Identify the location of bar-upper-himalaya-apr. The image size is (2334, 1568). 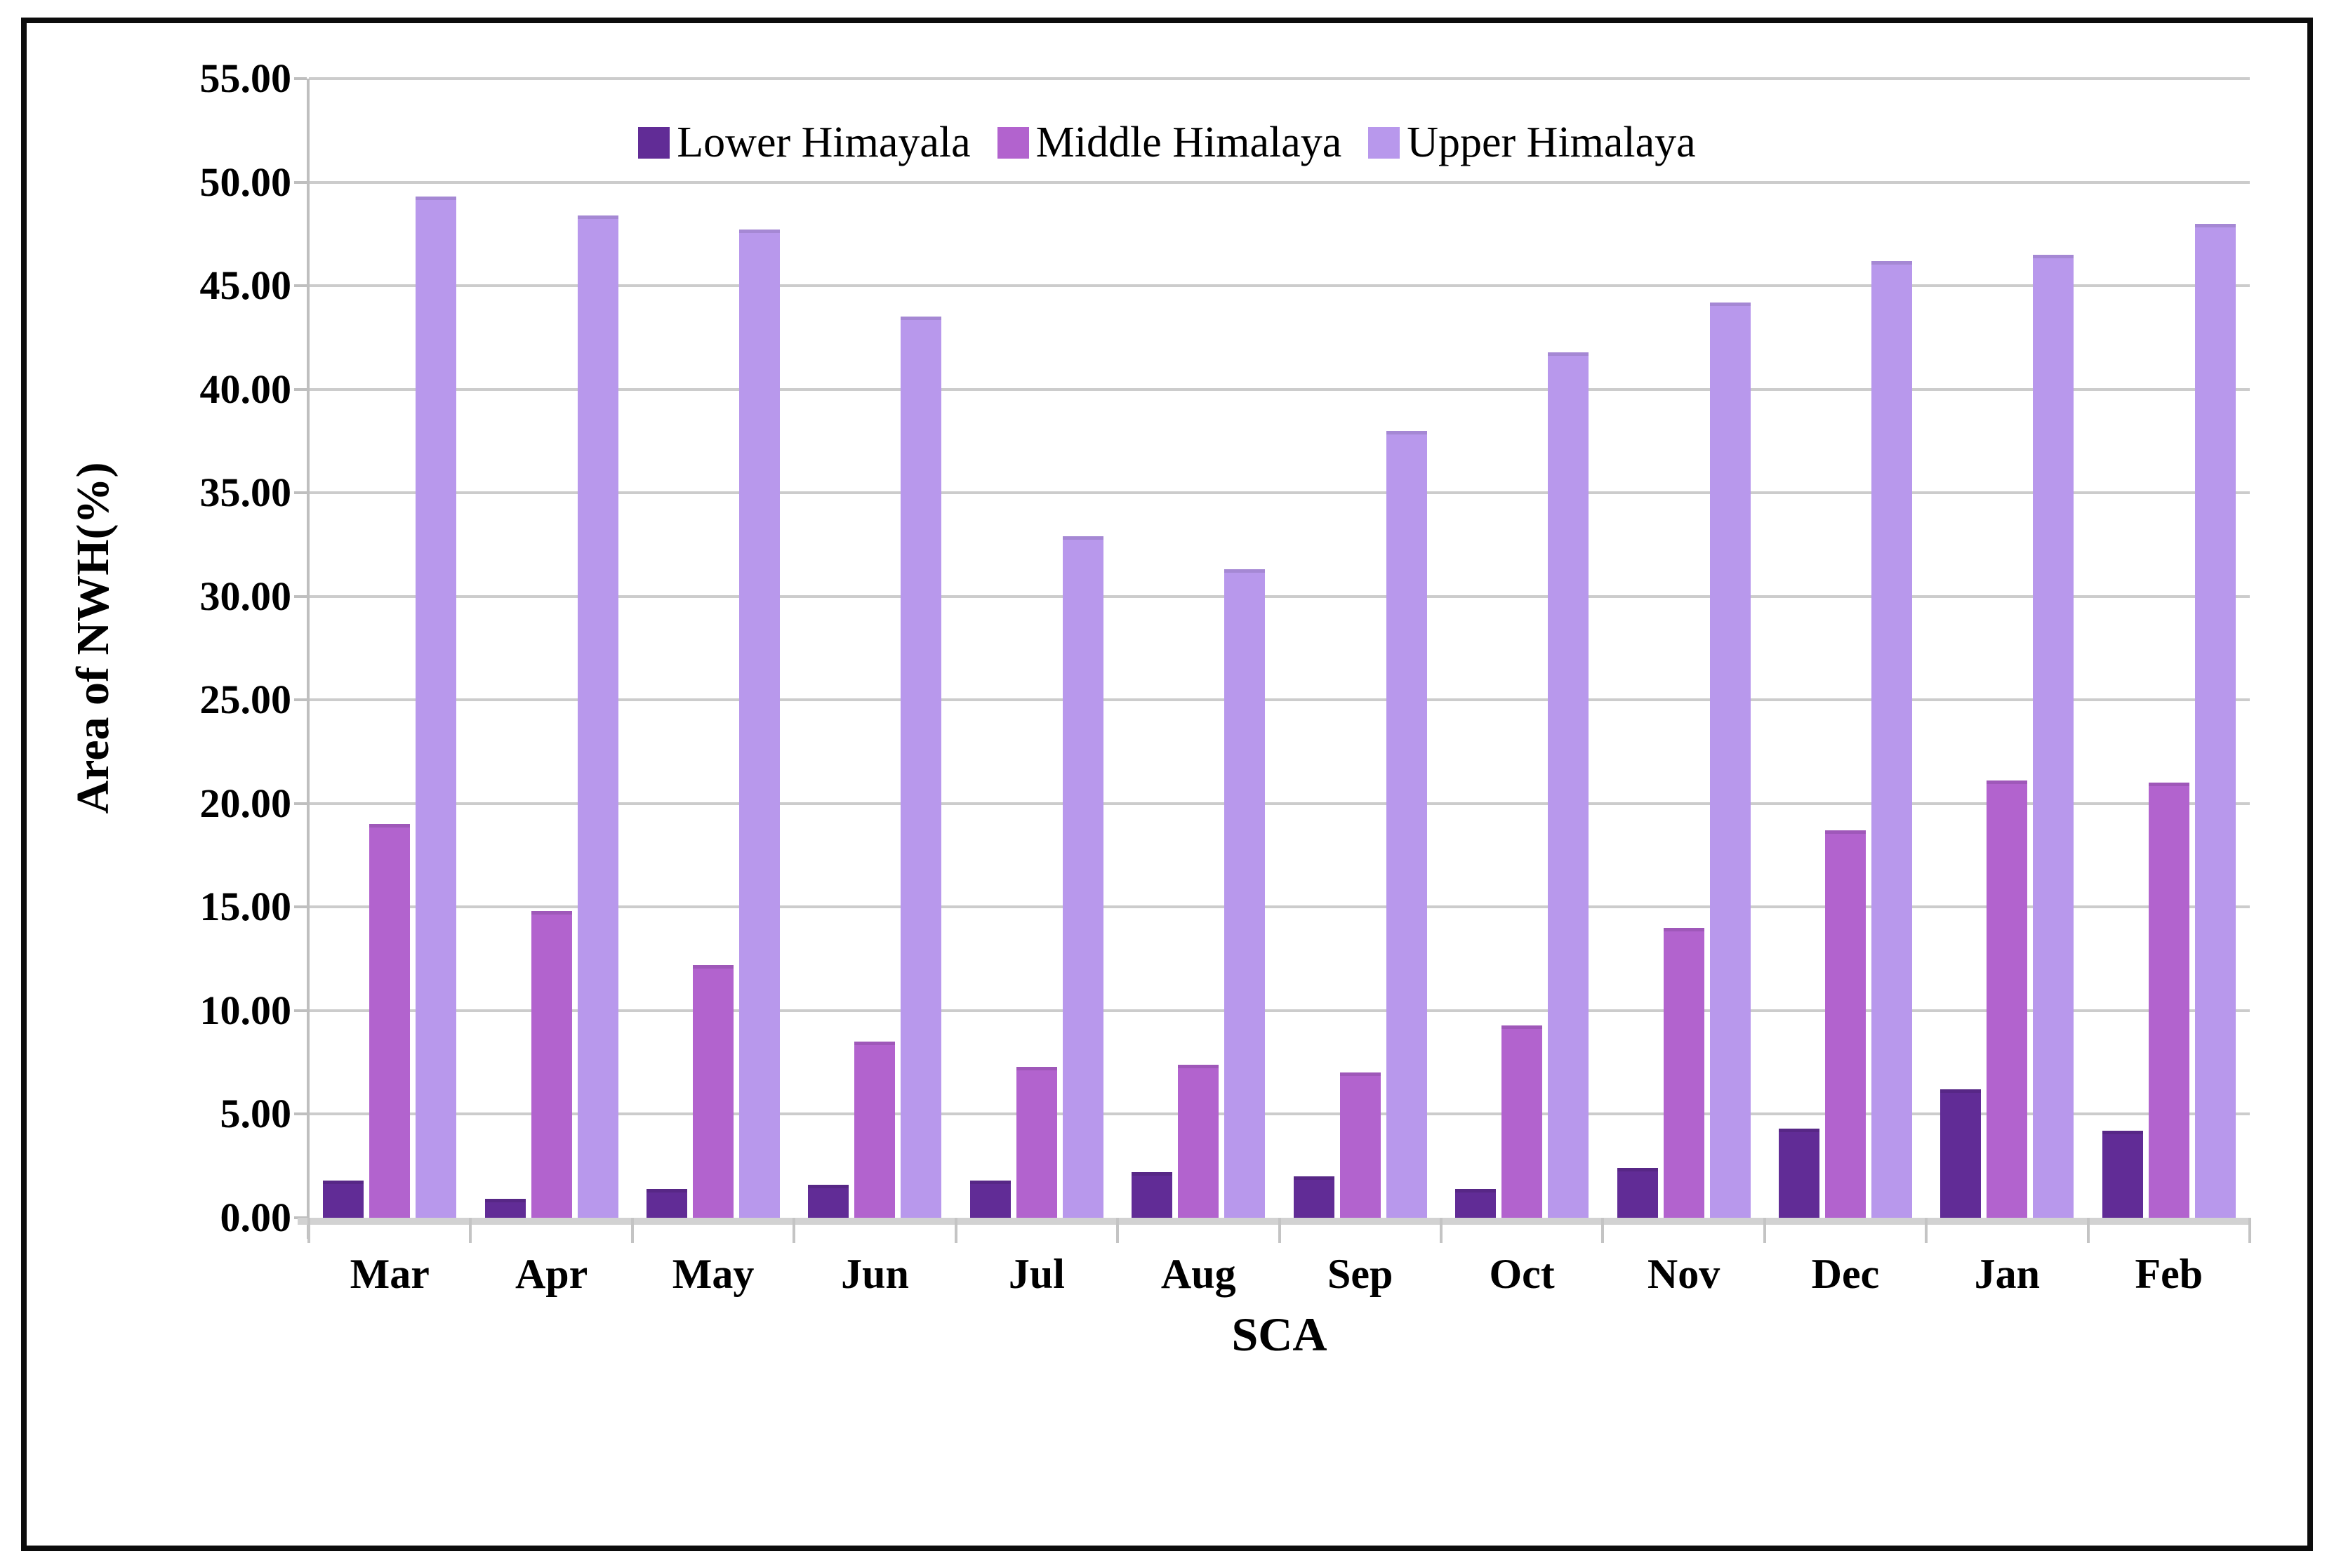
(597, 716).